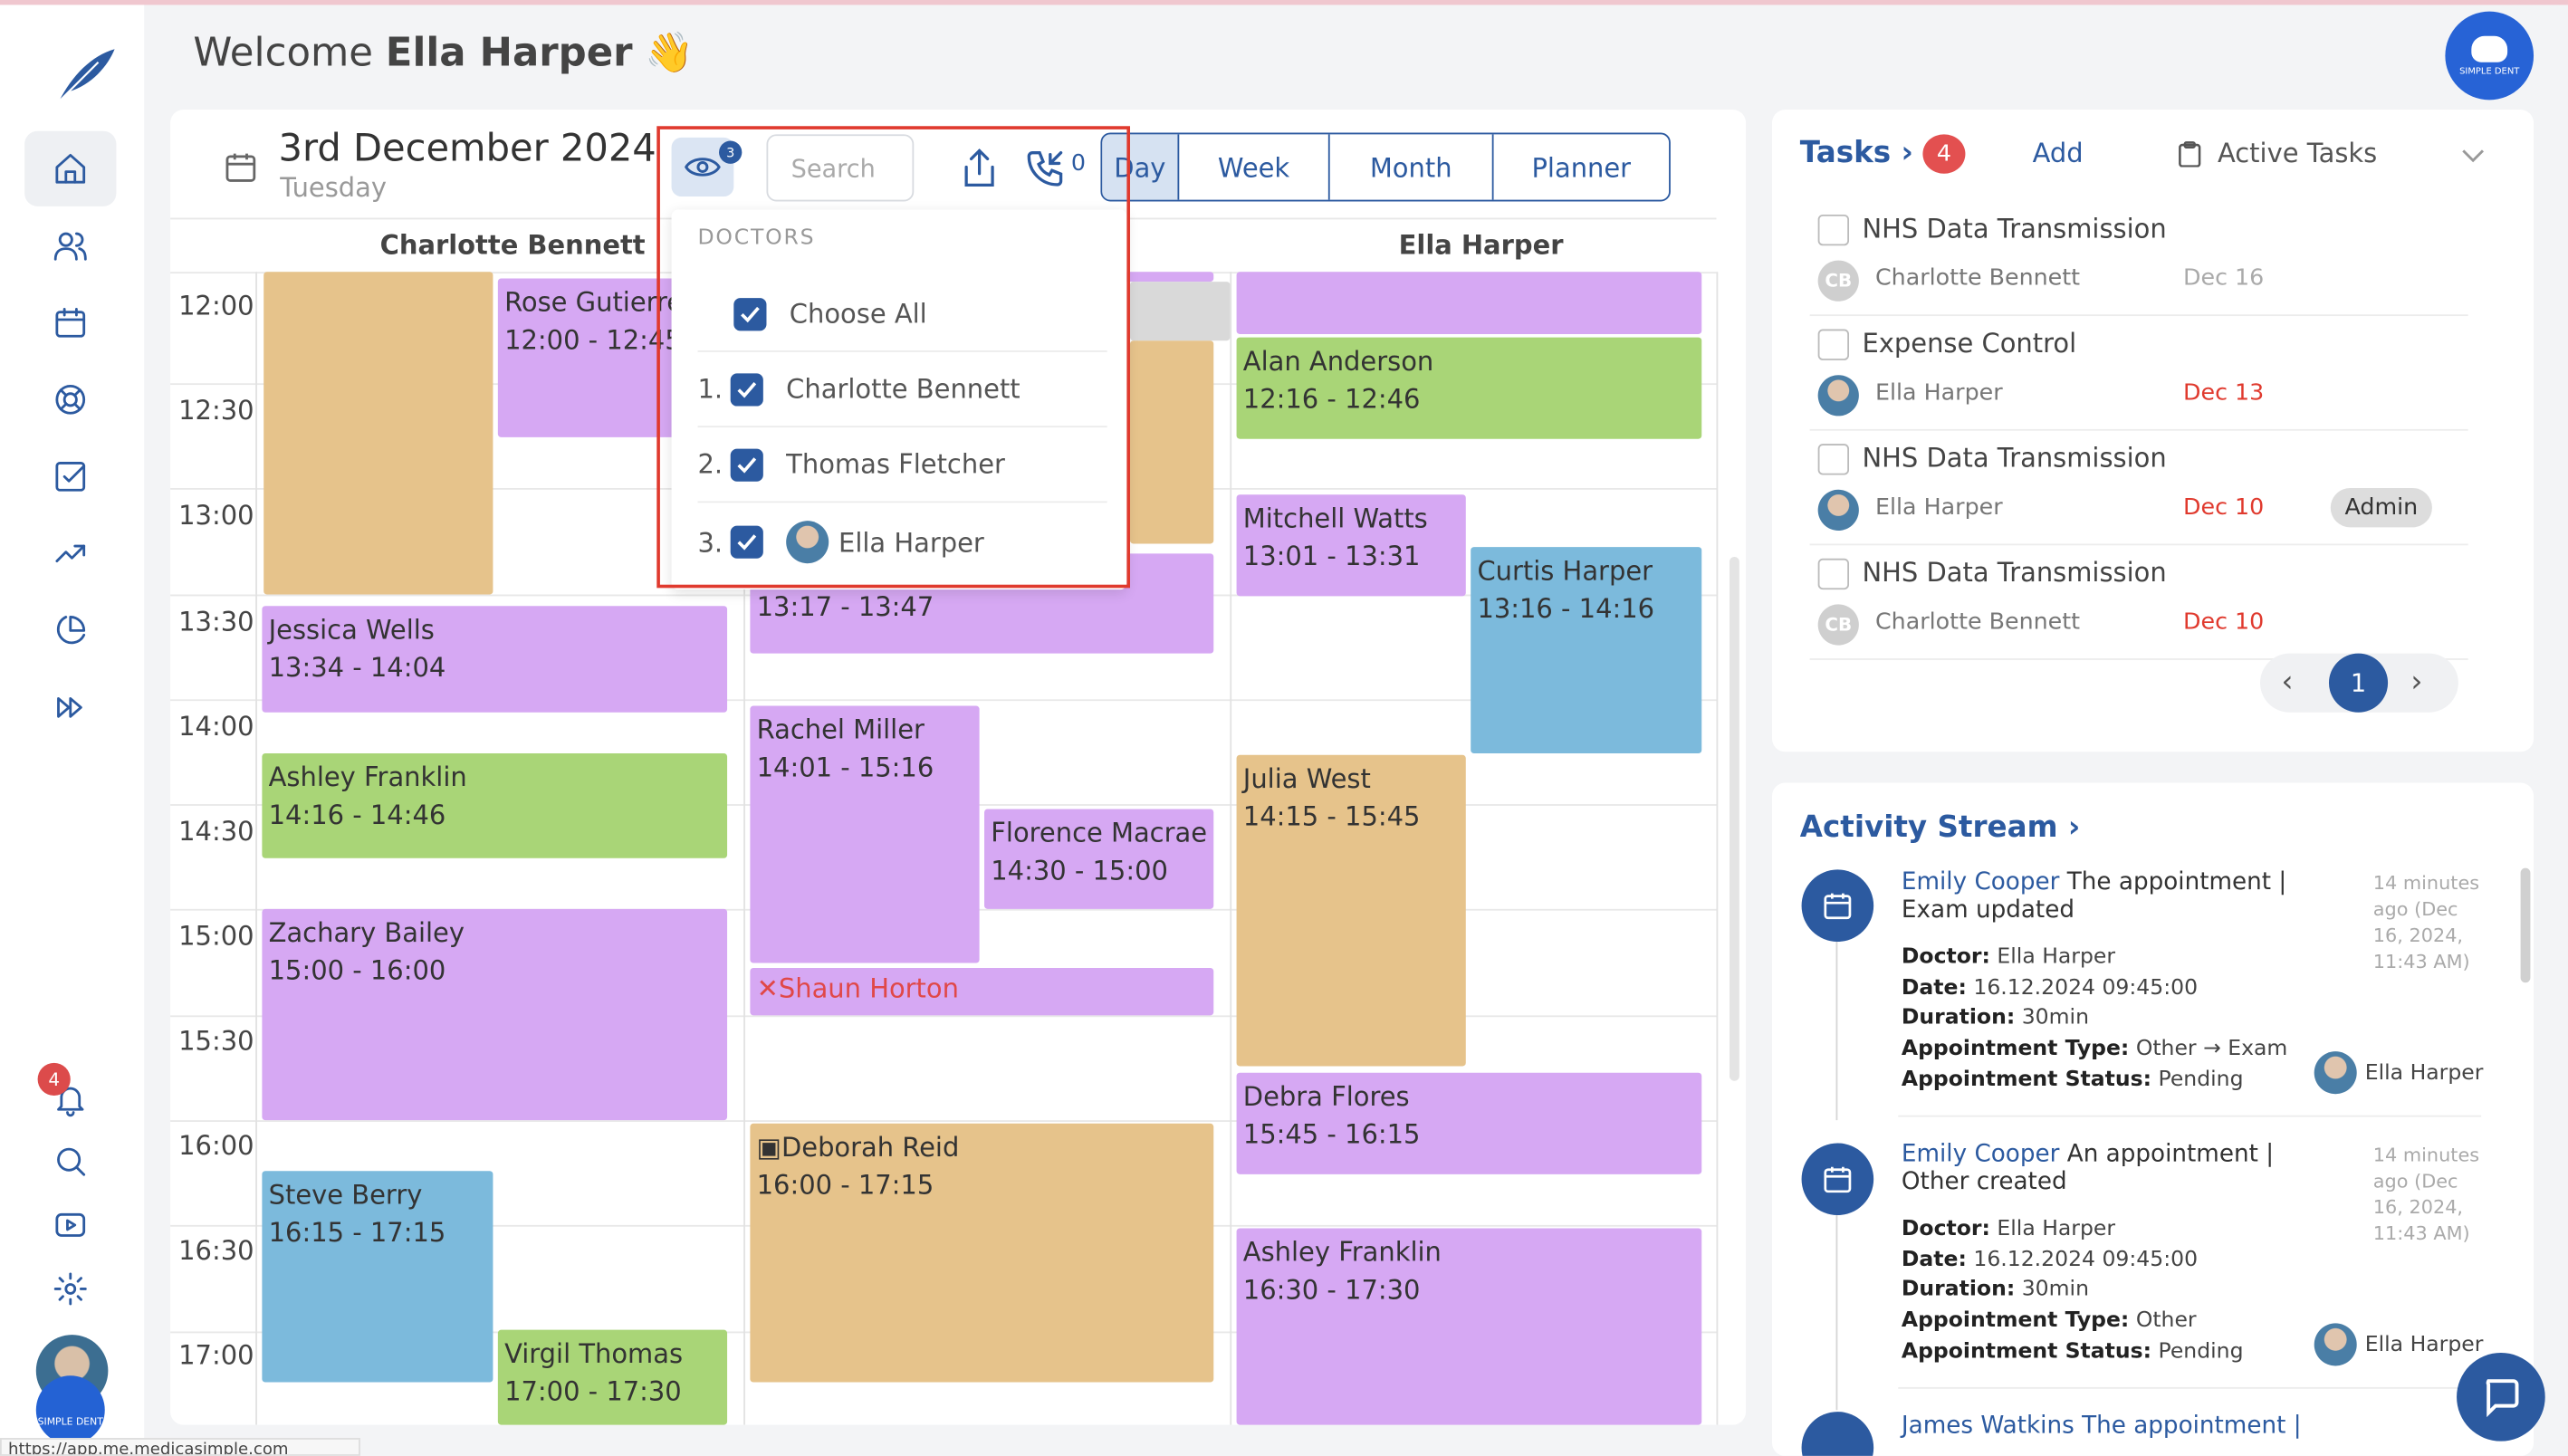  Describe the element at coordinates (2297, 153) in the screenshot. I see `tasks-filter-select: Active Tasks` at that location.